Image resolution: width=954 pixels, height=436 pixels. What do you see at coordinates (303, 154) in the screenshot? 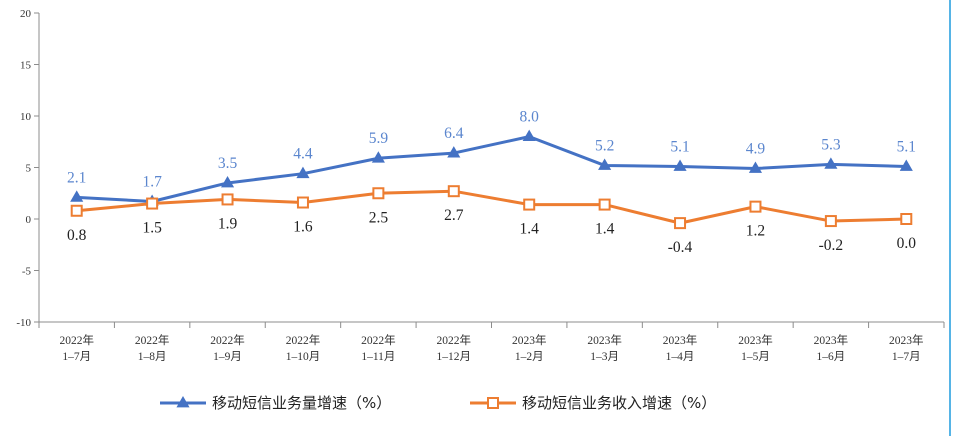
I see `data-label: 4.4` at bounding box center [303, 154].